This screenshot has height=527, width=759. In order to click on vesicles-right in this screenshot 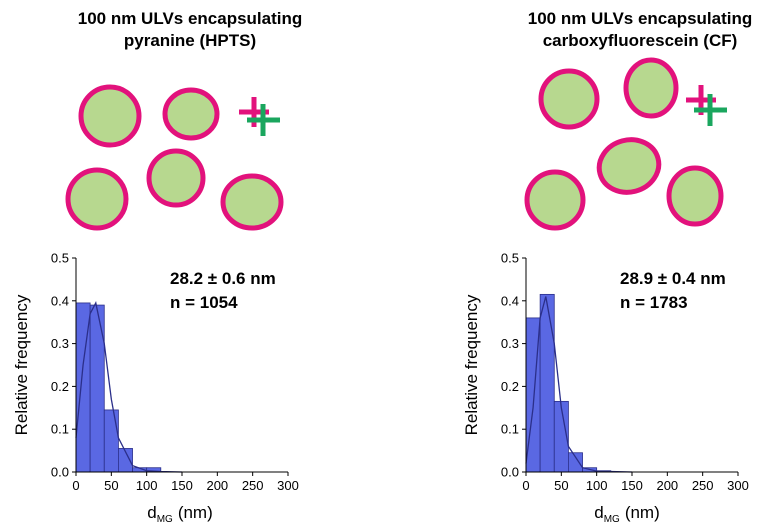, I will do `click(625, 144)`.